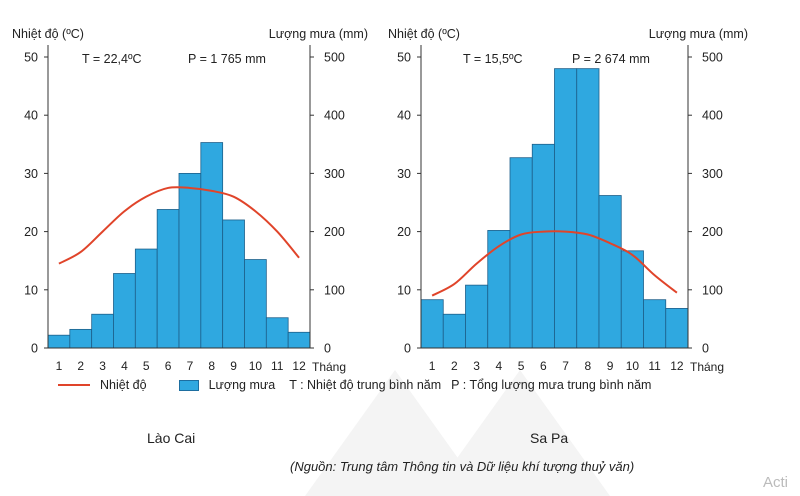 This screenshot has width=800, height=496. What do you see at coordinates (712, 290) in the screenshot?
I see `sa-pa-right-tick-label: 100` at bounding box center [712, 290].